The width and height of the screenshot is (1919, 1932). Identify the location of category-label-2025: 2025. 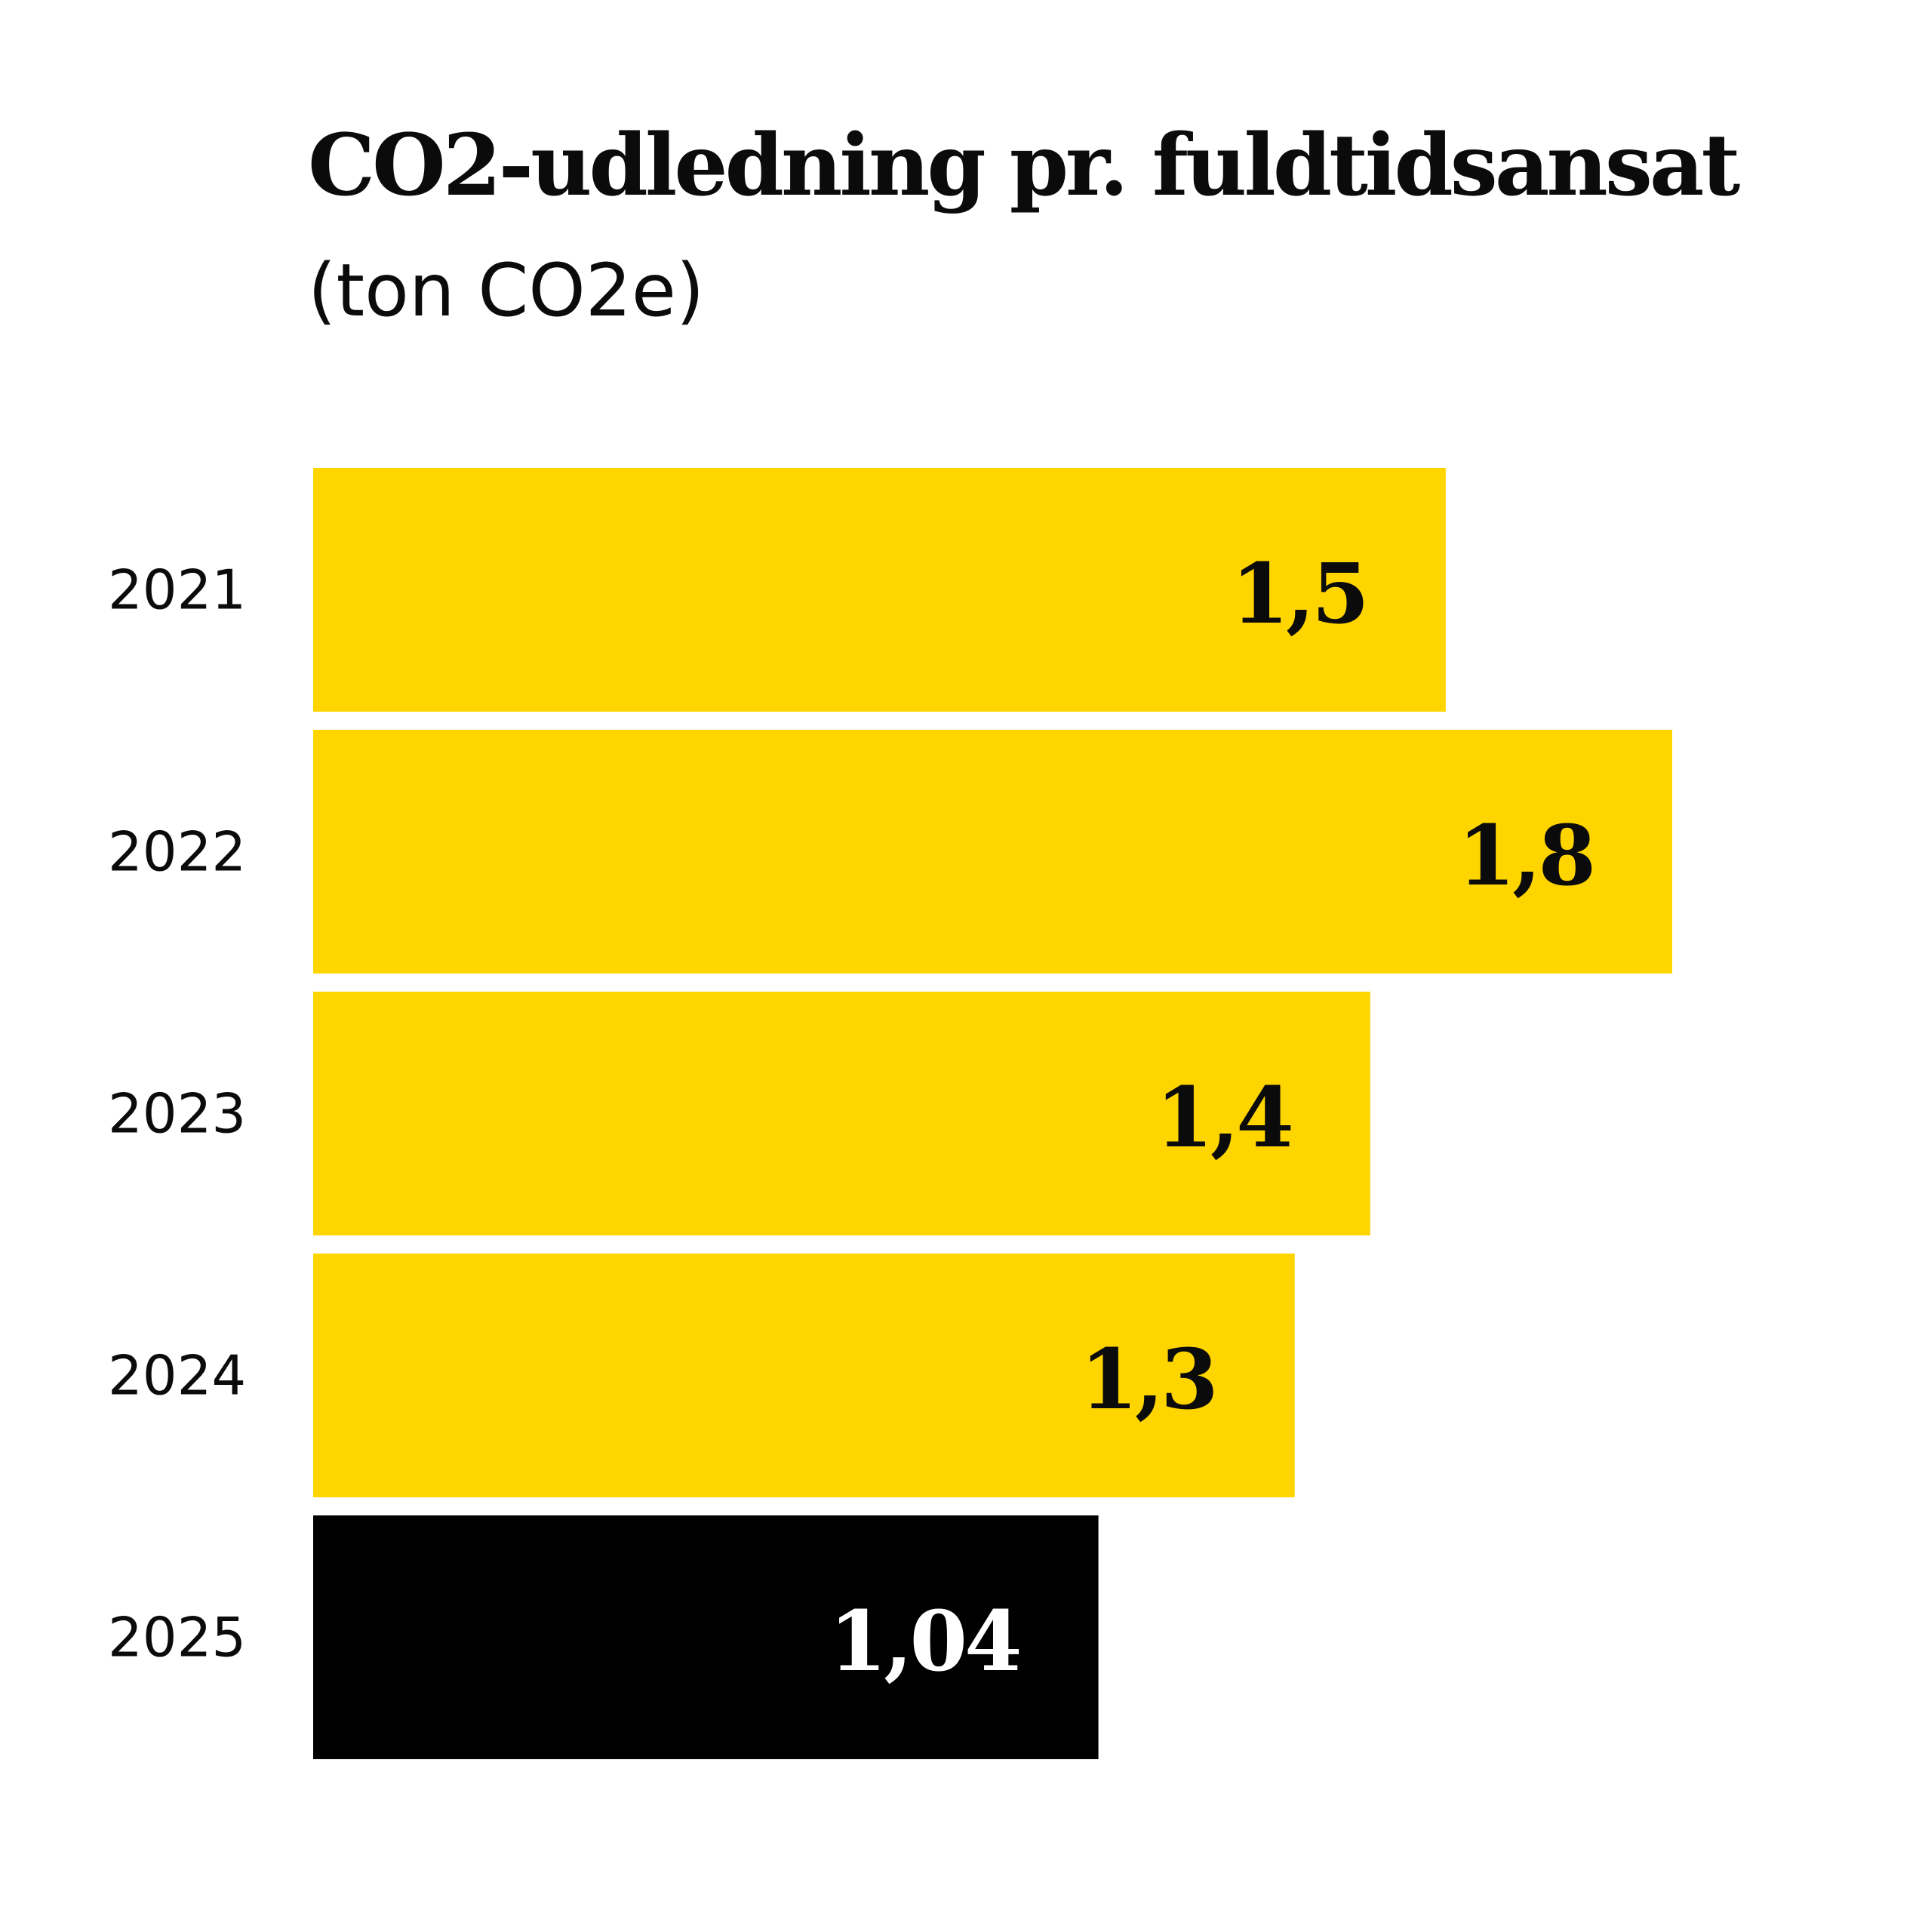
(177, 1637).